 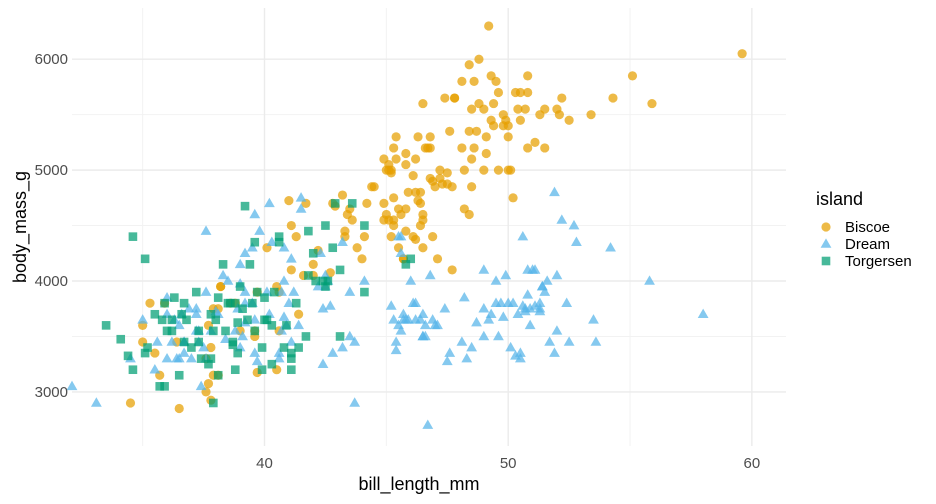 What do you see at coordinates (826, 243) in the screenshot?
I see `legend-key` at bounding box center [826, 243].